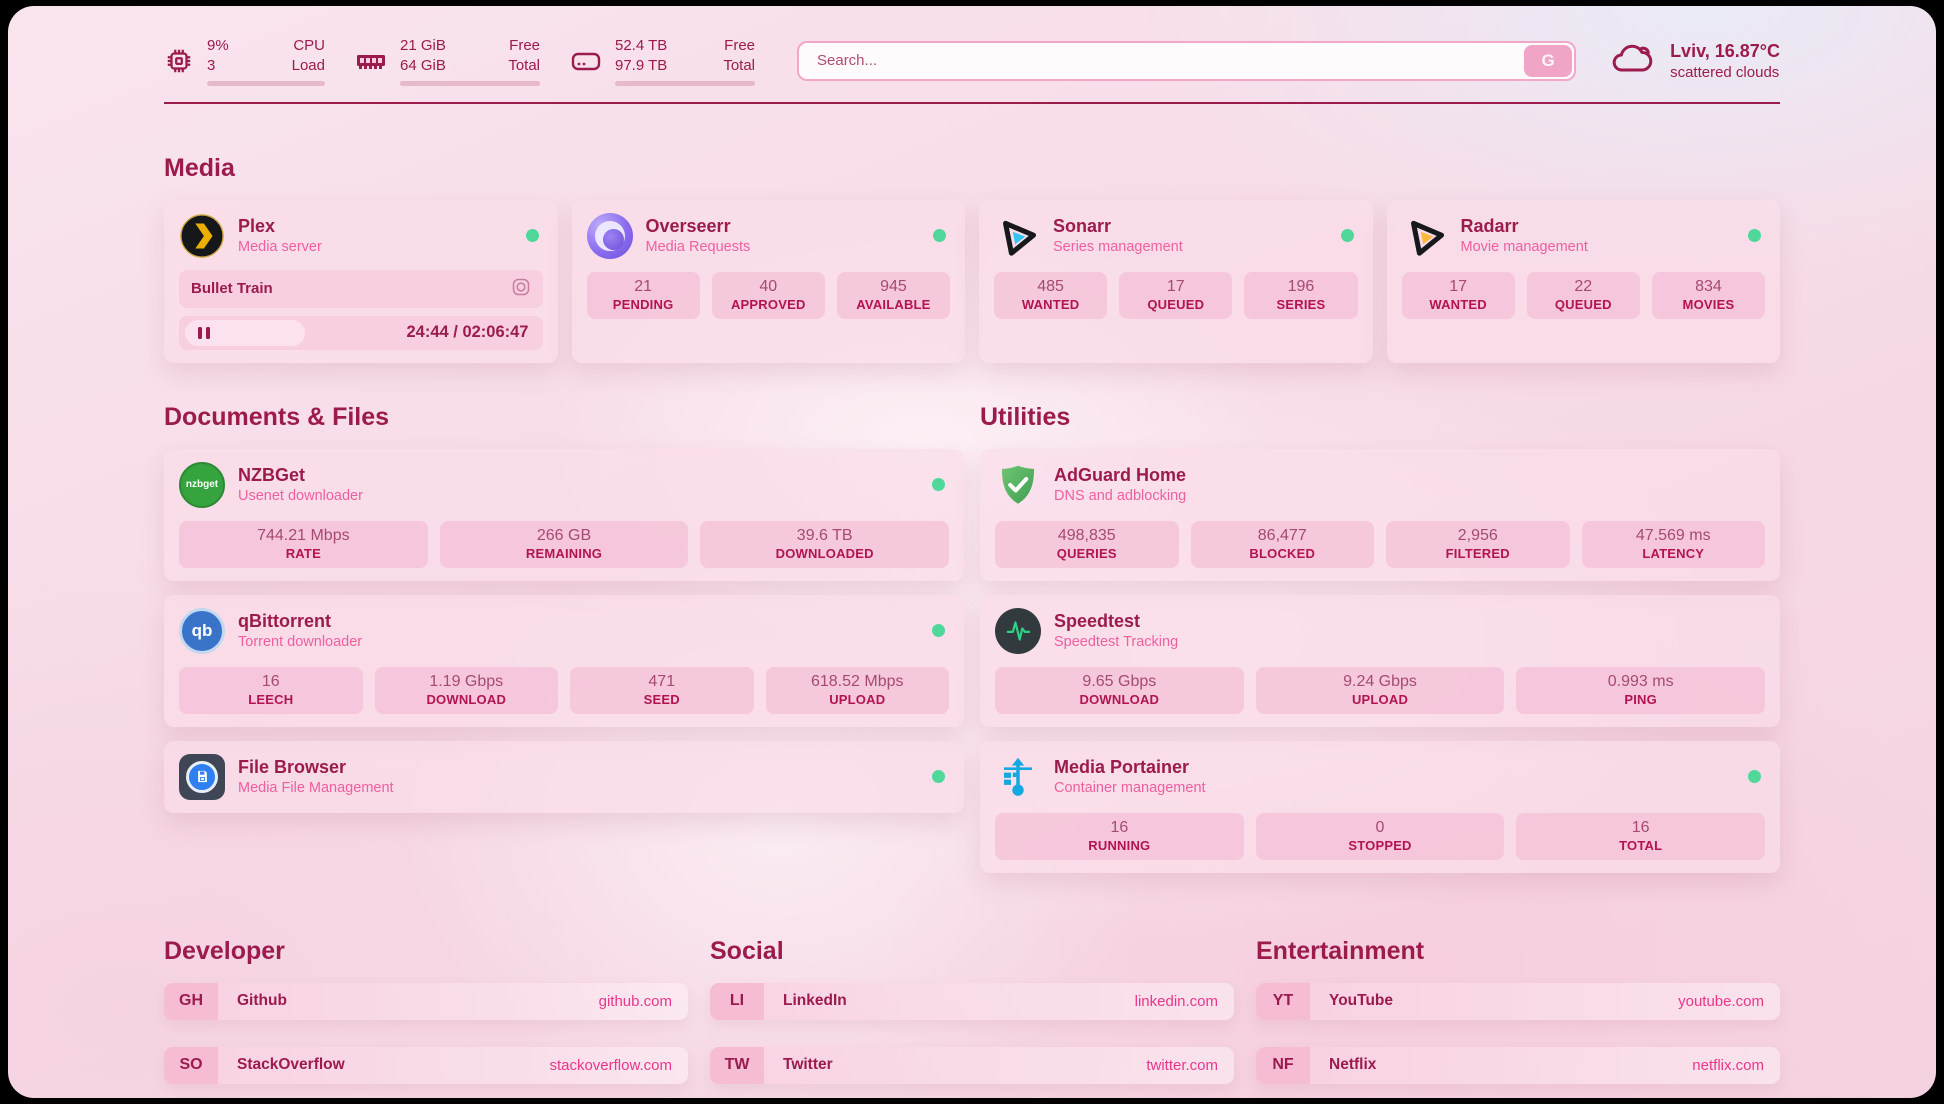 The height and width of the screenshot is (1104, 1944). I want to click on weather-text: Lviv, 16.87°C scattered clouds, so click(1725, 61).